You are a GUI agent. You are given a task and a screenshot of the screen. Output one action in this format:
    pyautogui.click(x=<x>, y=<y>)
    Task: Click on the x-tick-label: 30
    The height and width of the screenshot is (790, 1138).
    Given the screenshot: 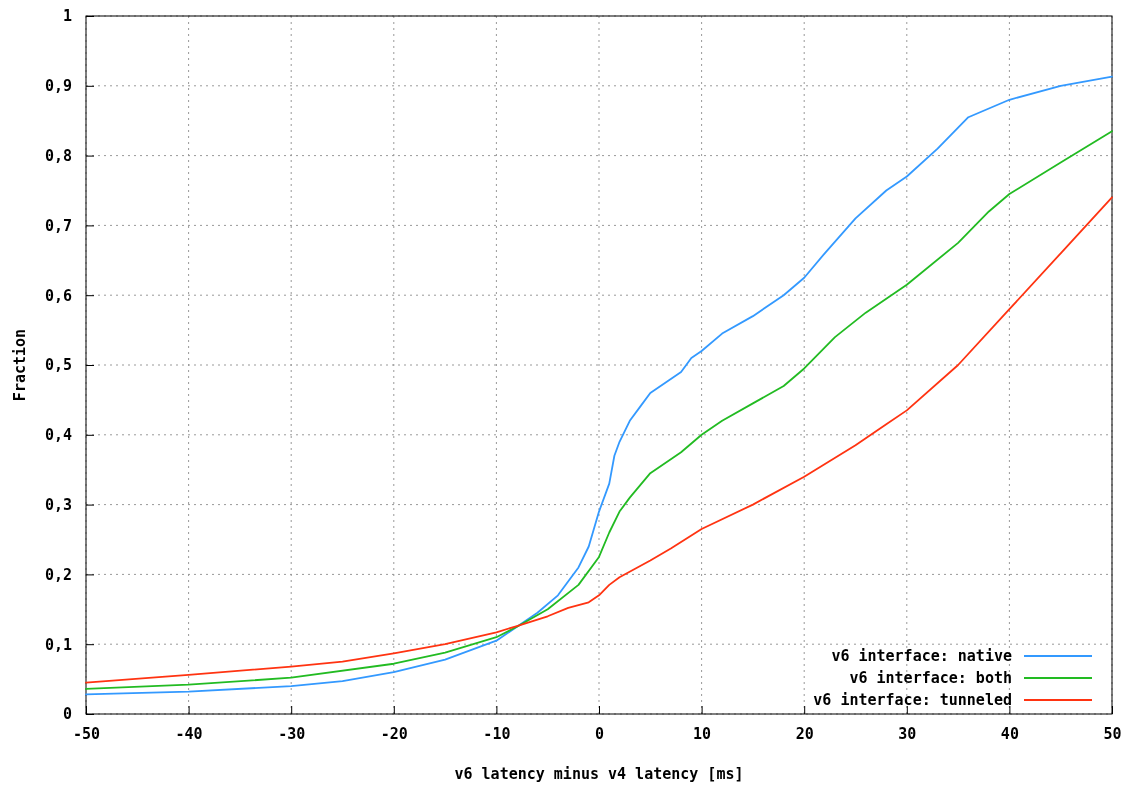 What is the action you would take?
    pyautogui.click(x=907, y=733)
    